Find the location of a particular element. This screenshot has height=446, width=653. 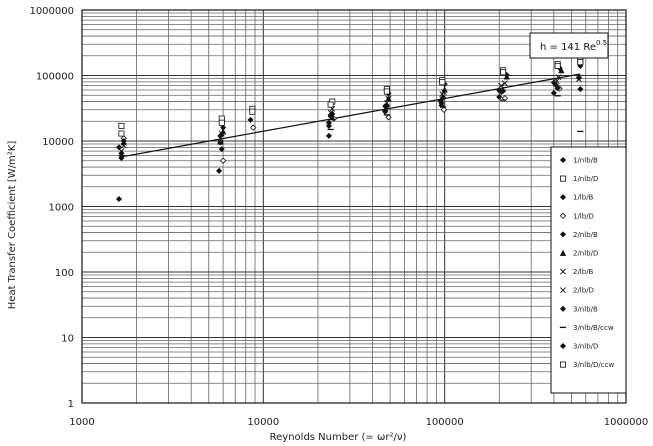

series-2-nlb-B is located at coordinates (339, 123).